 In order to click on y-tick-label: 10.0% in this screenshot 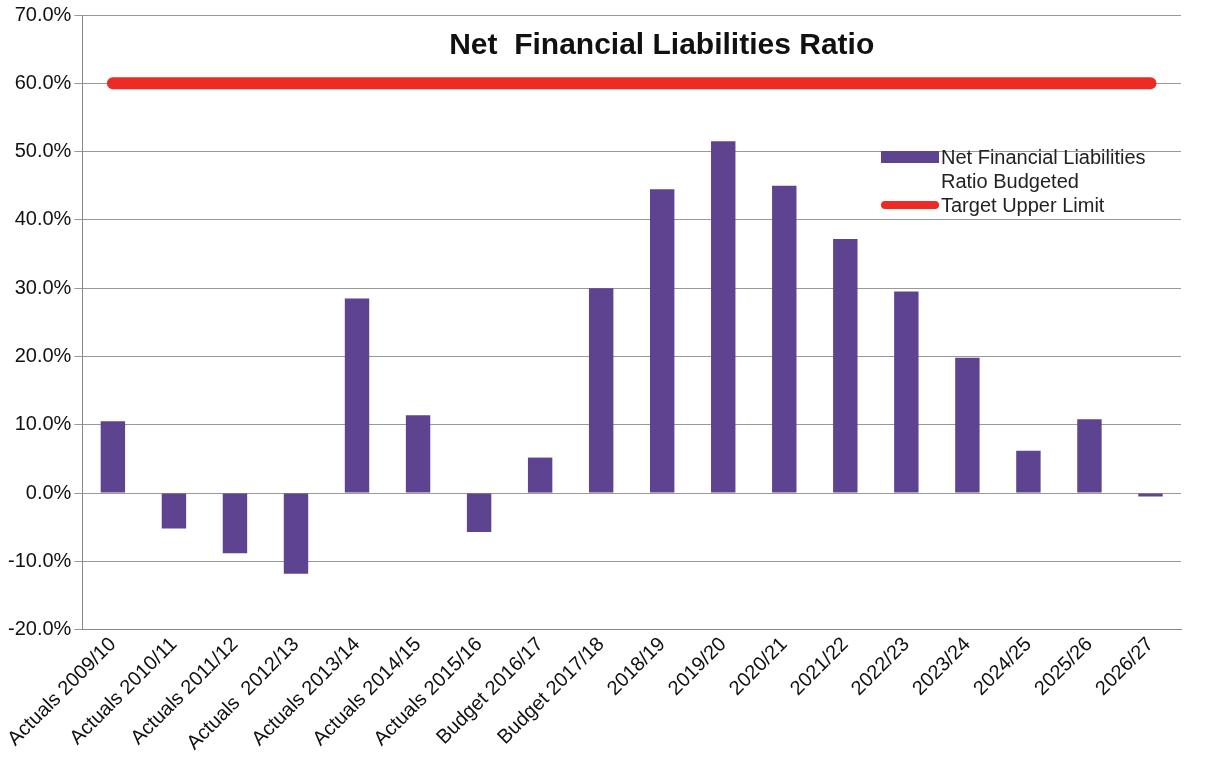, I will do `click(43, 423)`.